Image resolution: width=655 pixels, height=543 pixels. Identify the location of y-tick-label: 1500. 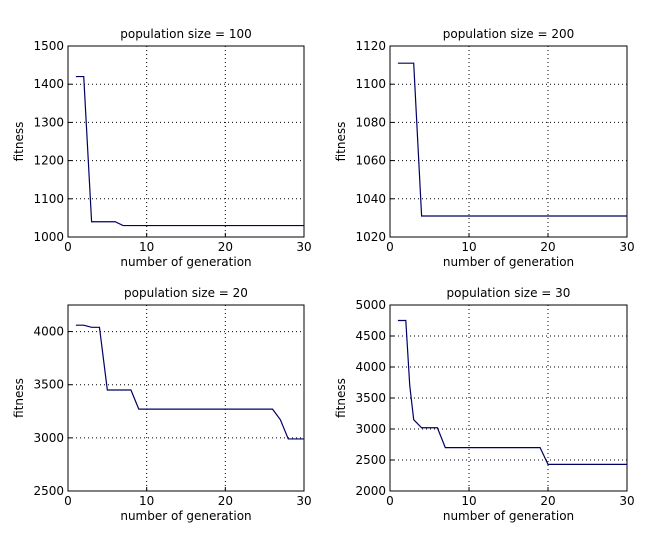
(48, 46).